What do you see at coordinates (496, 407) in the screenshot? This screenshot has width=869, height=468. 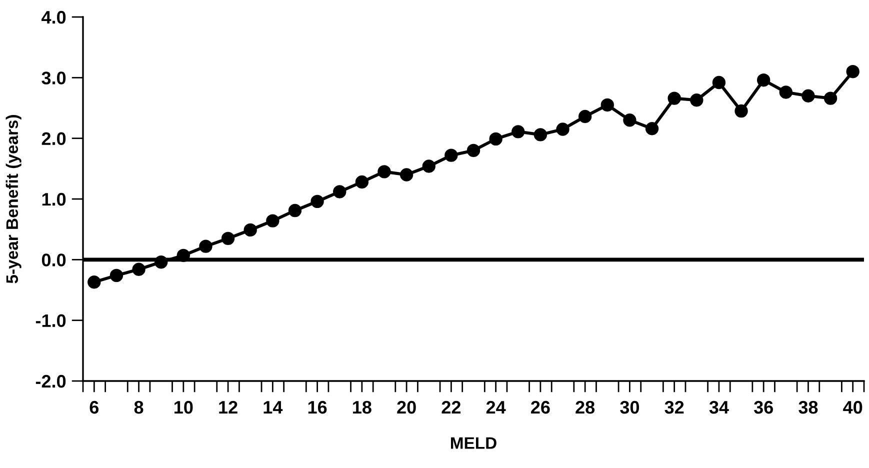 I see `x-tick-label: 24` at bounding box center [496, 407].